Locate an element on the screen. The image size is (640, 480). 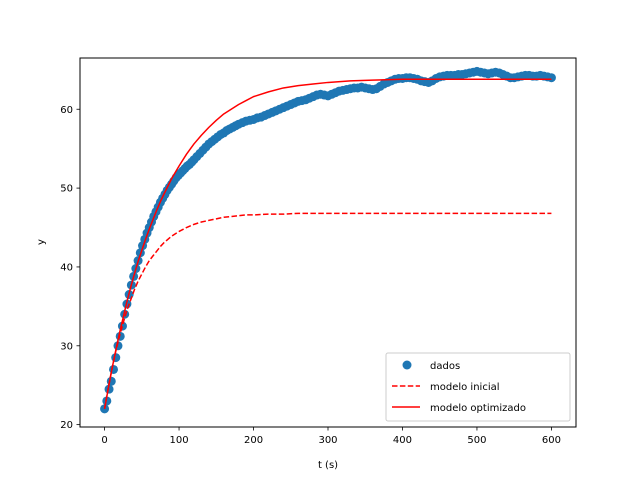
y-tick-label: 40 is located at coordinates (66, 267).